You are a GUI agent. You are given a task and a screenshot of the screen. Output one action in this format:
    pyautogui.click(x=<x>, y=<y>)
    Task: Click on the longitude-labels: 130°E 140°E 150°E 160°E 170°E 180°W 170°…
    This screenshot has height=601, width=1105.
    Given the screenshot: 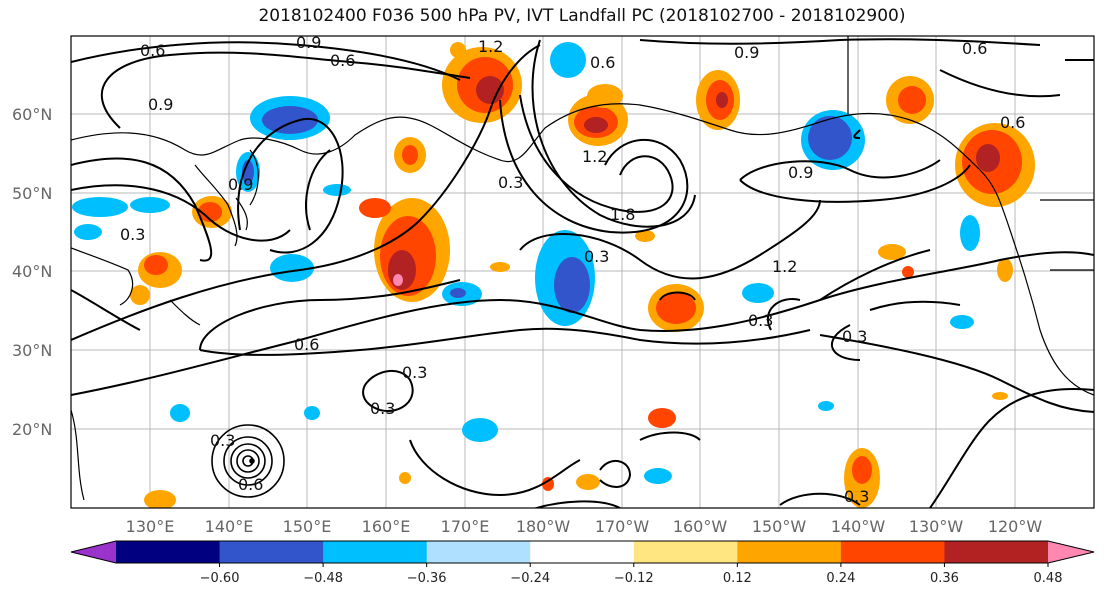 What is the action you would take?
    pyautogui.click(x=584, y=526)
    